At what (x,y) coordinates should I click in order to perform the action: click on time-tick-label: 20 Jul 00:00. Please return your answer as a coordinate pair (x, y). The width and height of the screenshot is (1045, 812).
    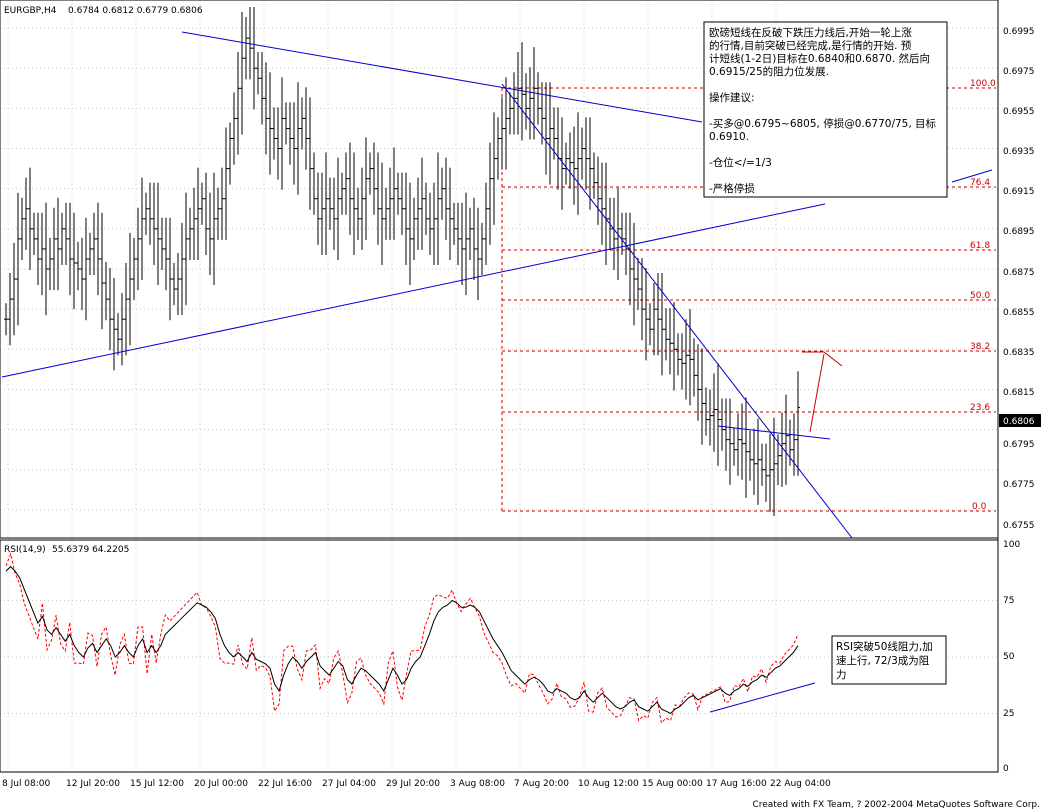
    Looking at the image, I should click on (221, 784).